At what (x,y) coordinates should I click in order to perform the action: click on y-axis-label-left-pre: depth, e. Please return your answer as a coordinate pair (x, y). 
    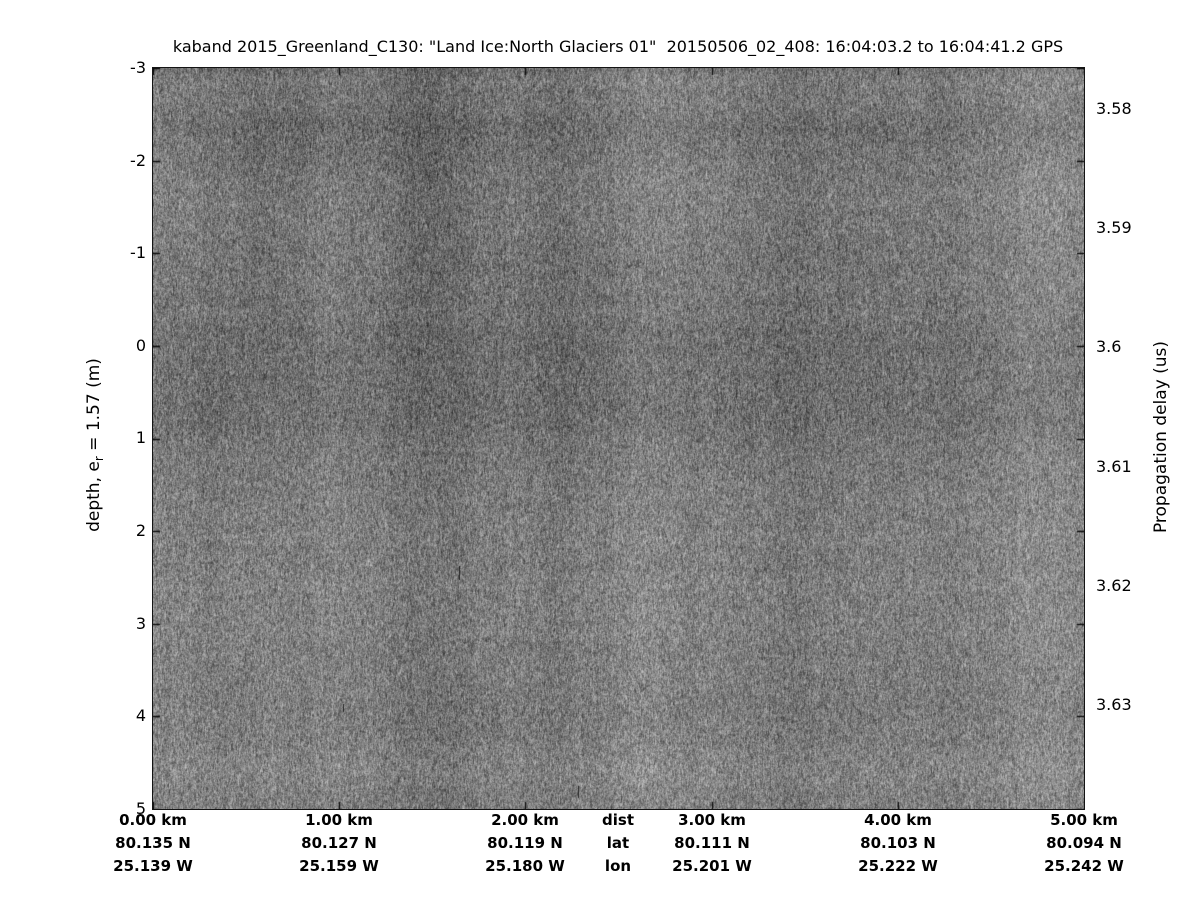
    Looking at the image, I should click on (94, 496).